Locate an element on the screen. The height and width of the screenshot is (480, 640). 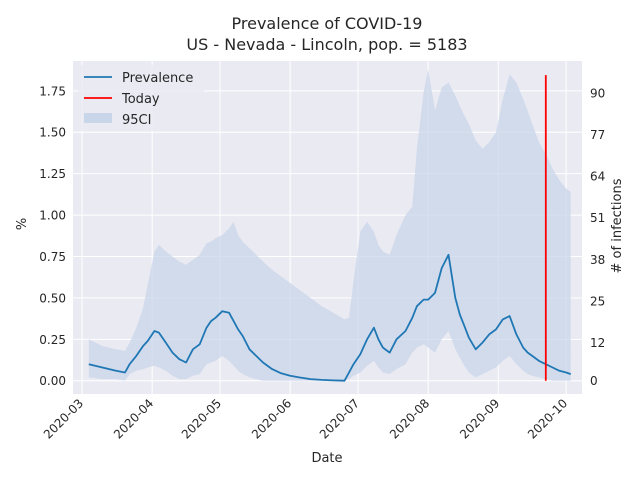
y-tick-label: 0.00 is located at coordinates (52, 381).